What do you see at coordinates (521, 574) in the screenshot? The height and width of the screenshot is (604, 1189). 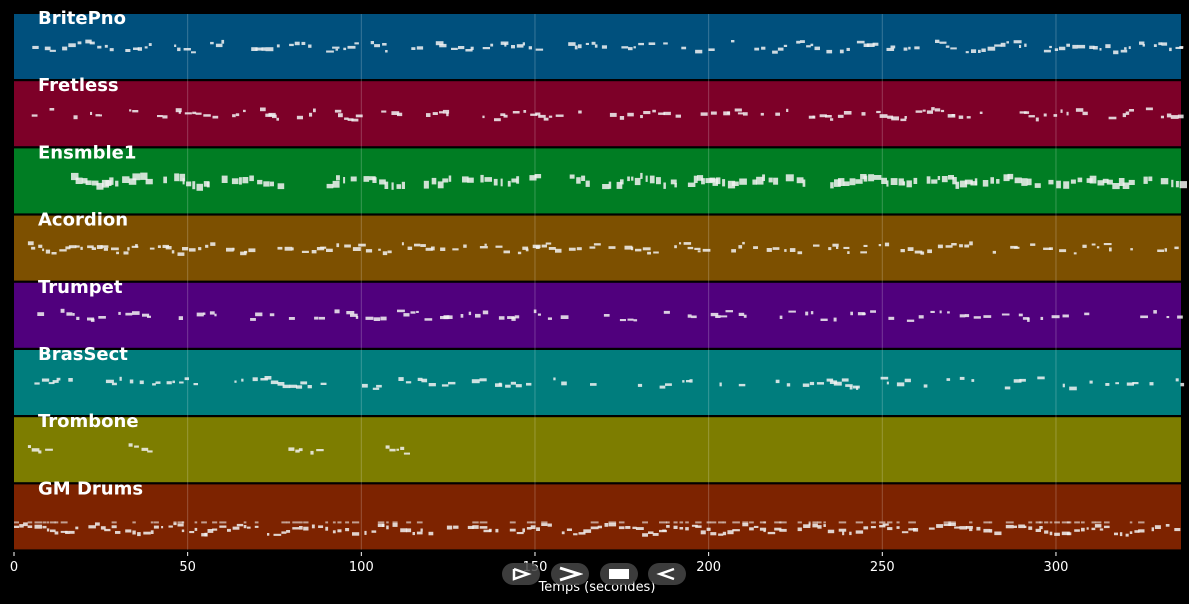 I see `play-button` at bounding box center [521, 574].